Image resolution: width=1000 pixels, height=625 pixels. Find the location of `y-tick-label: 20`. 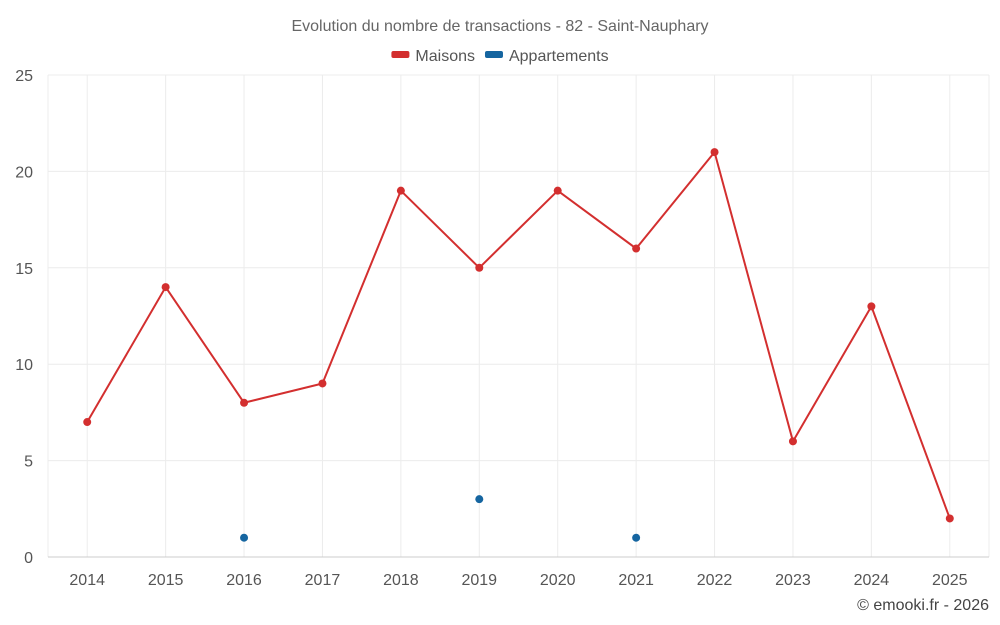

y-tick-label: 20 is located at coordinates (24, 172).